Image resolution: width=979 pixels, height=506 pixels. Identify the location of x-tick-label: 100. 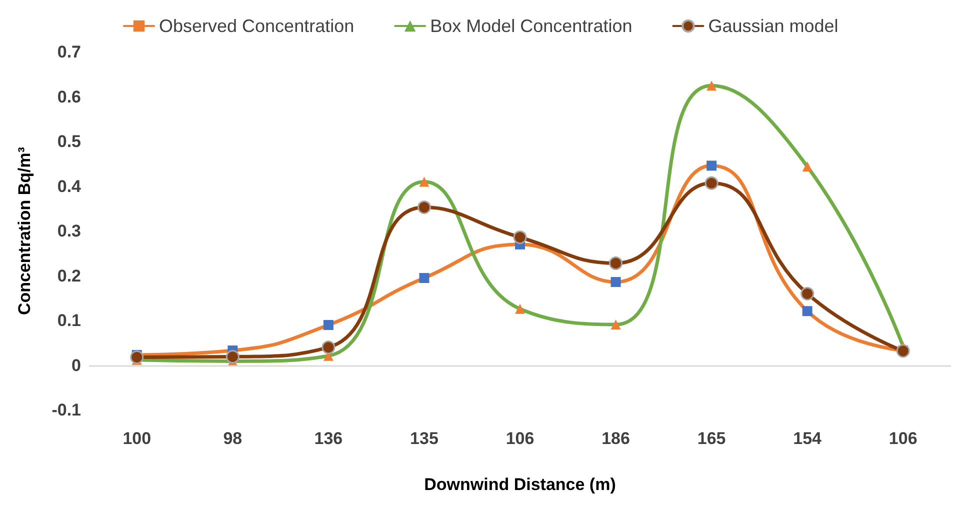
(137, 438).